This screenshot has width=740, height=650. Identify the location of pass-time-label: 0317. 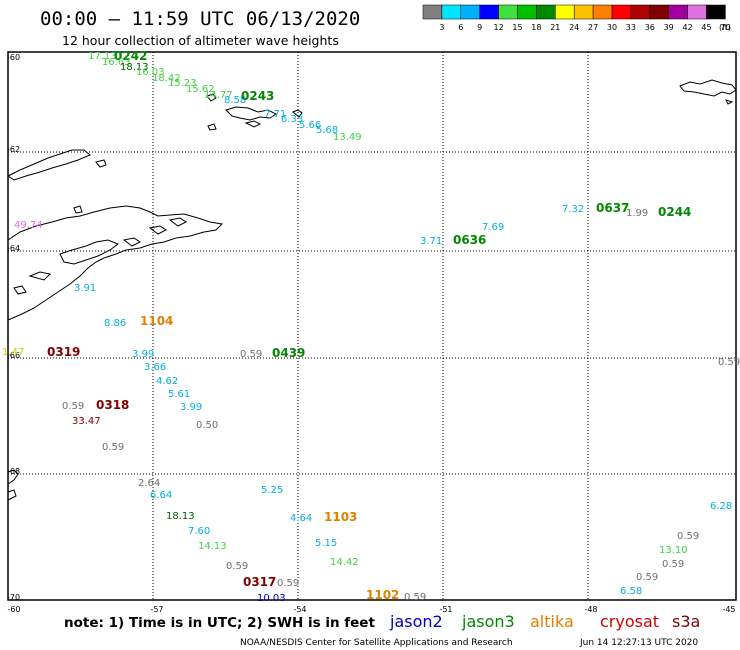
(259, 582).